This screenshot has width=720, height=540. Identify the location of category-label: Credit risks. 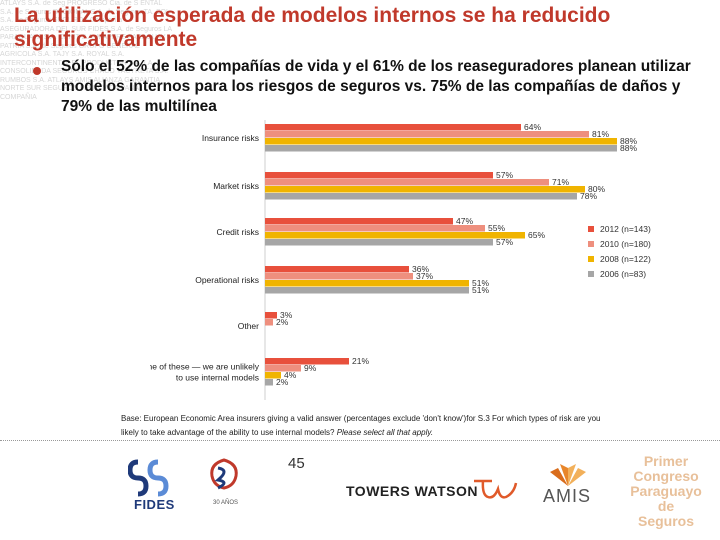
(237, 232).